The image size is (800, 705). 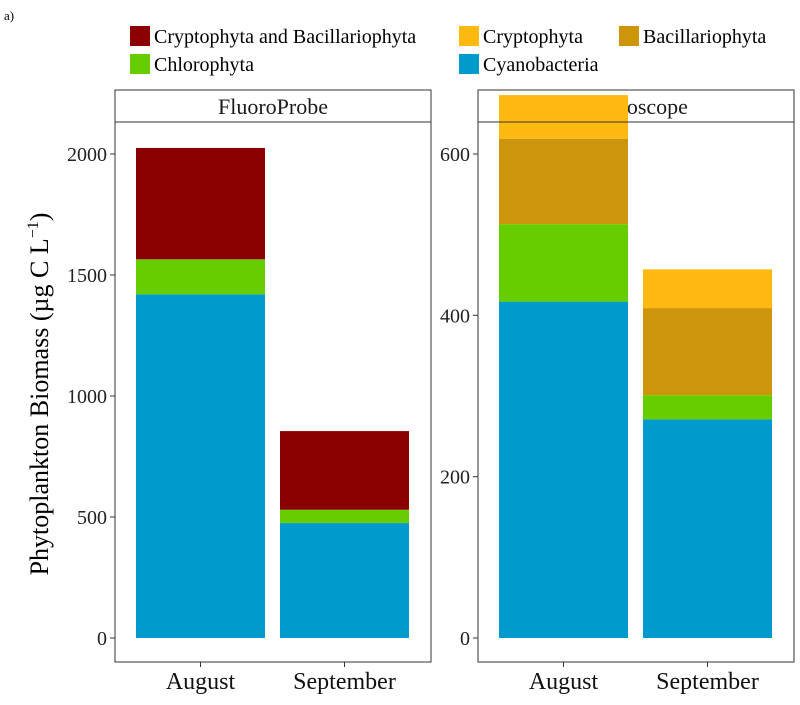 I want to click on bar-microscope-september-bacillariophyta, so click(x=707, y=352).